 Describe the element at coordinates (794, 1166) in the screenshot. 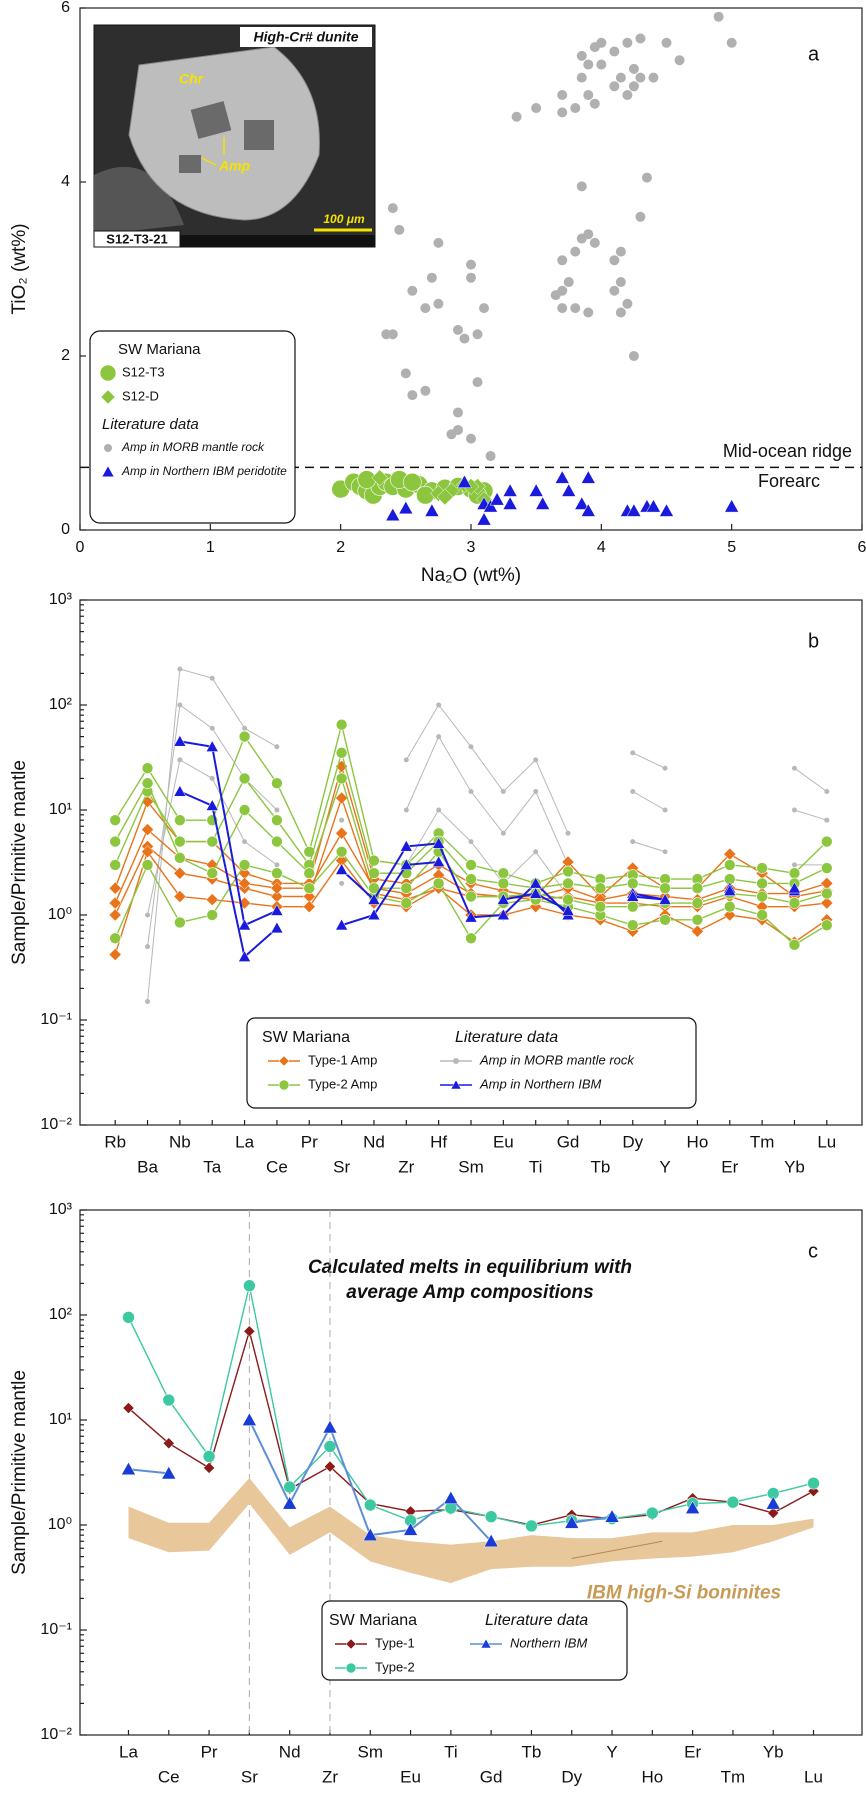

I see `x-tick-label: Yb` at that location.